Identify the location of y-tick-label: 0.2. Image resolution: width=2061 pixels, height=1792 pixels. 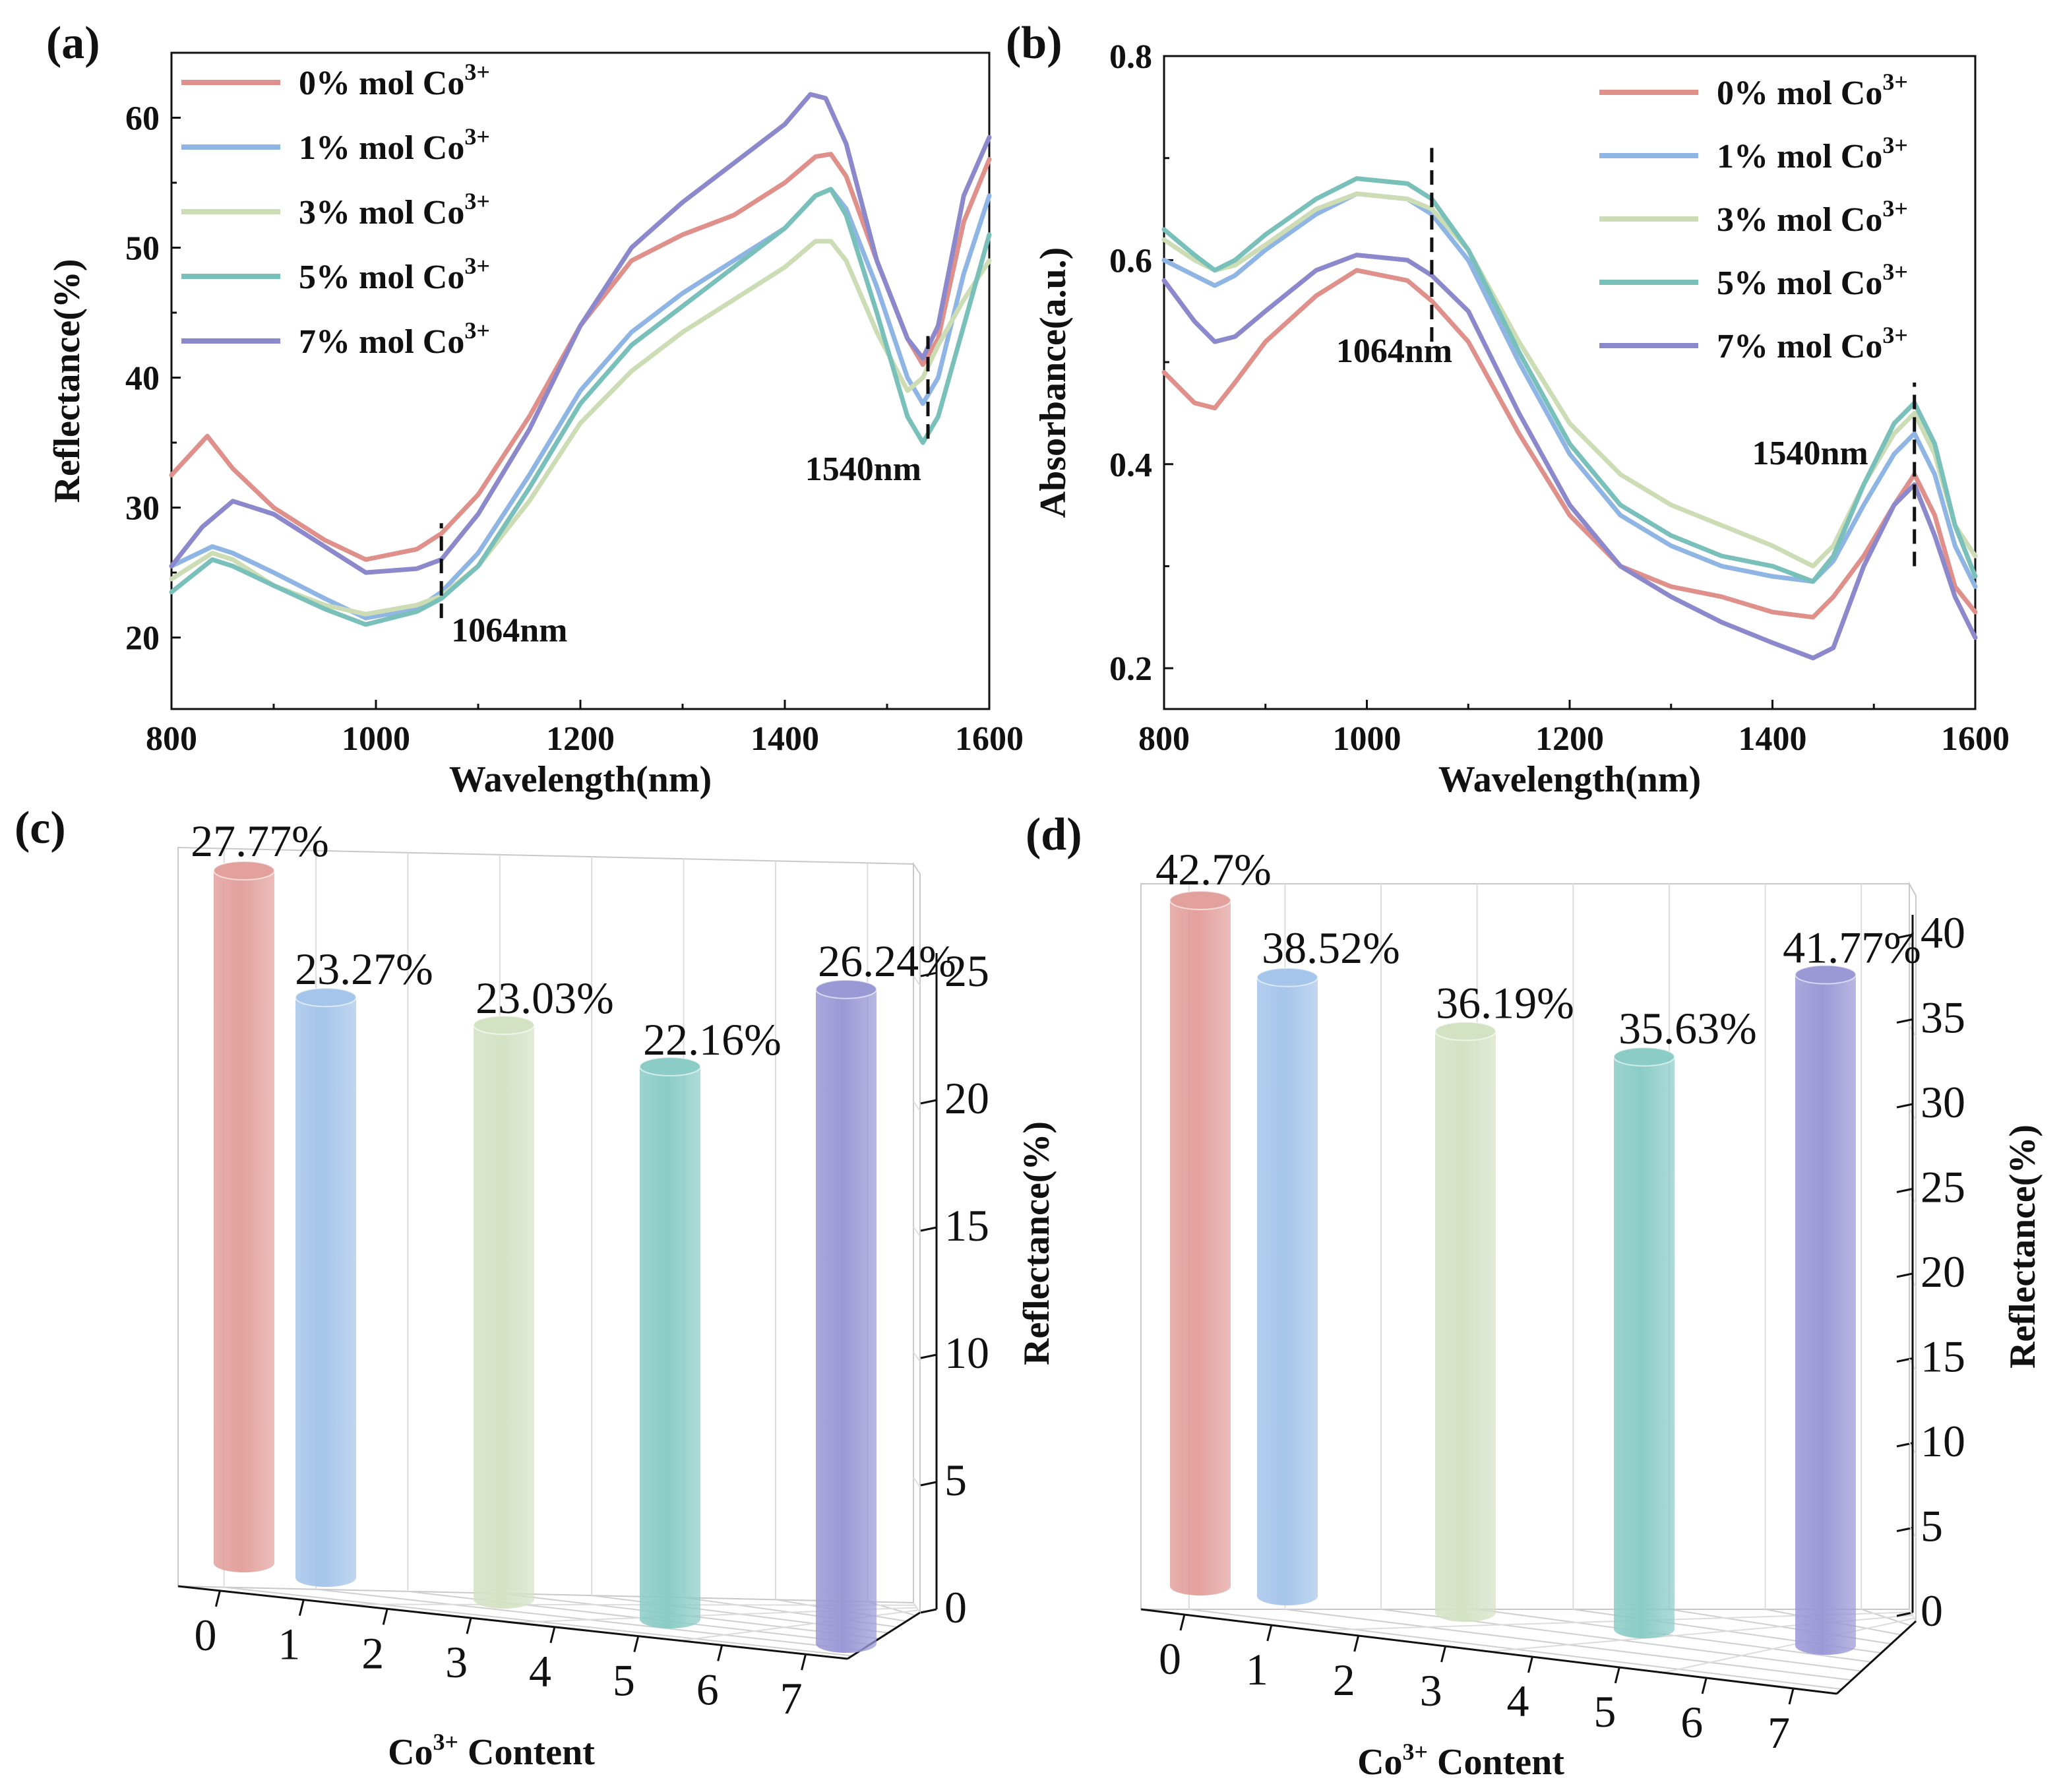
(1130, 669).